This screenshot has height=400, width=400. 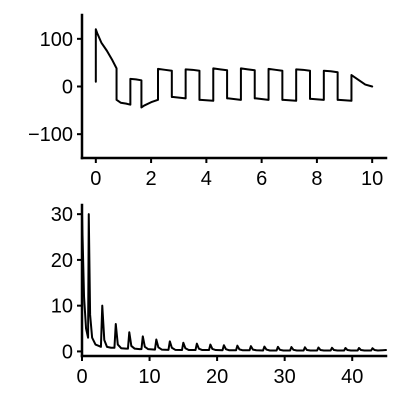 What do you see at coordinates (352, 377) in the screenshot?
I see `bottom-x-tick-label: 40` at bounding box center [352, 377].